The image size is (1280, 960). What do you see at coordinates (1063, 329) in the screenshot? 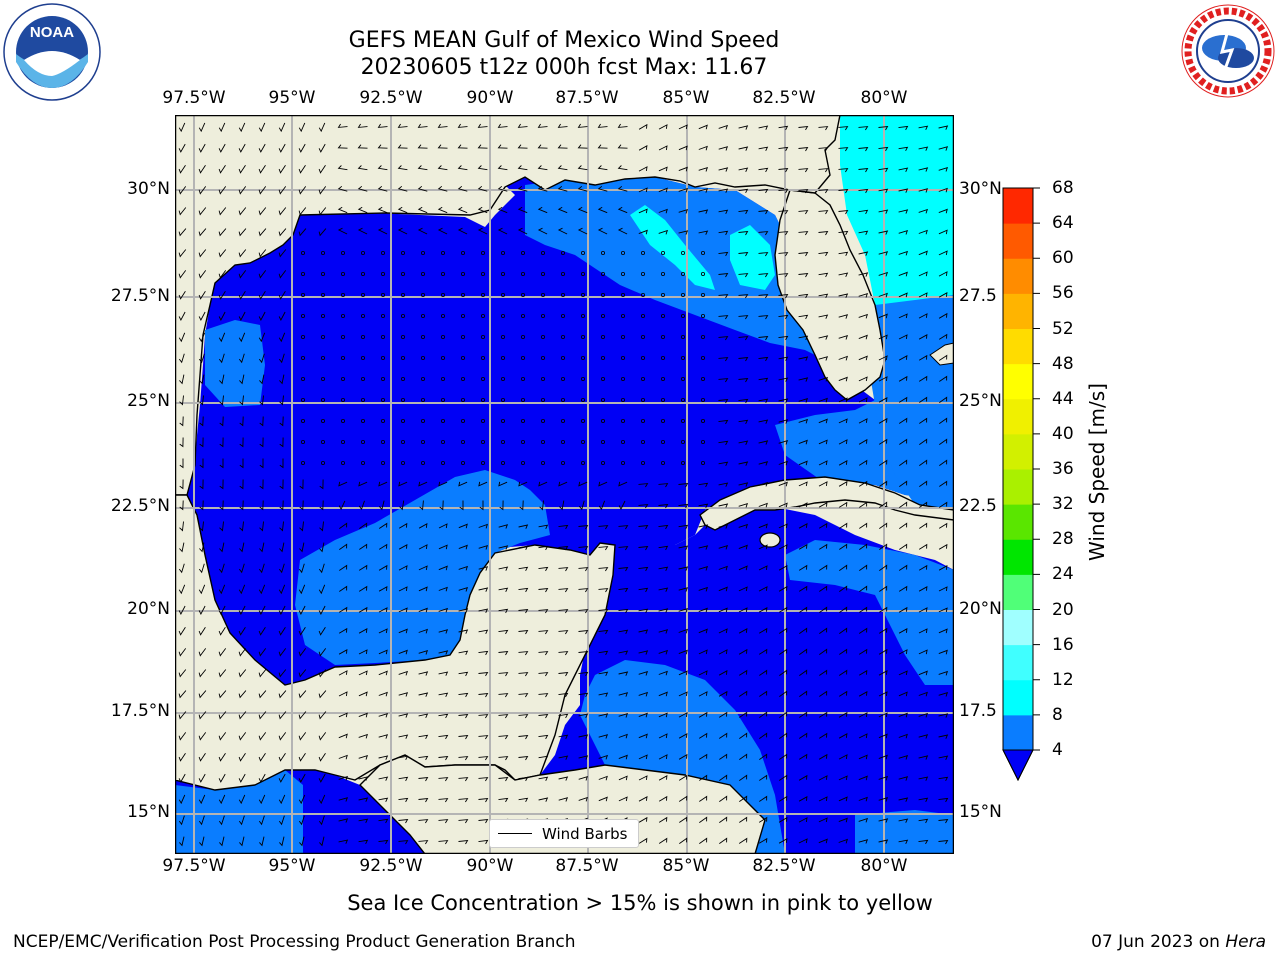
I see `colorbar-tick: 52` at bounding box center [1063, 329].